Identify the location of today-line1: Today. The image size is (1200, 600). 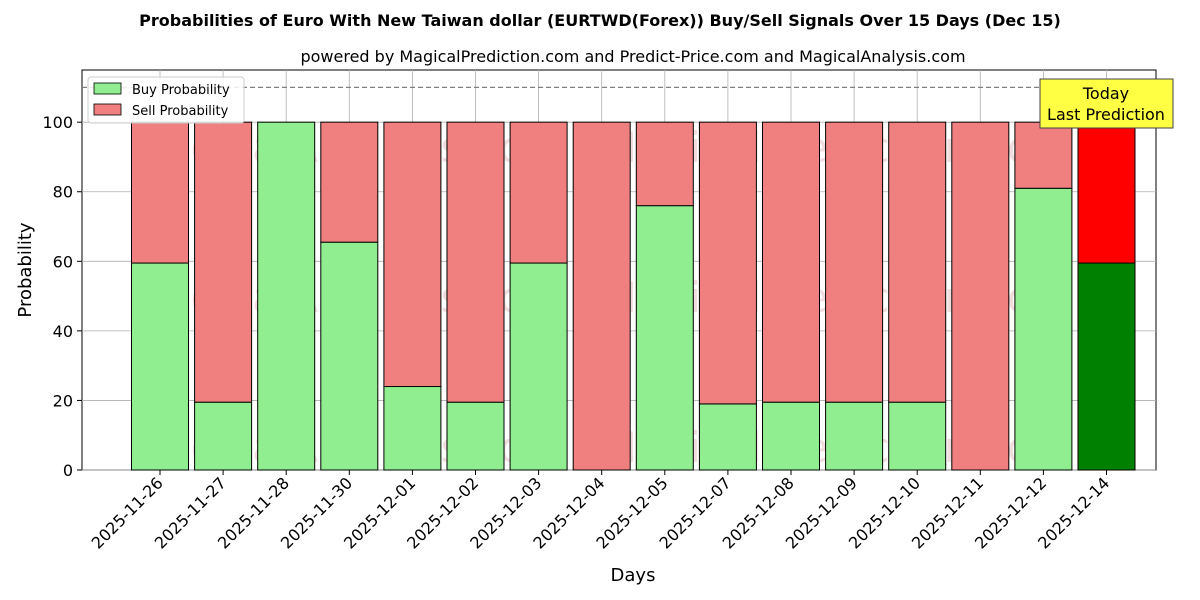
(1105, 93).